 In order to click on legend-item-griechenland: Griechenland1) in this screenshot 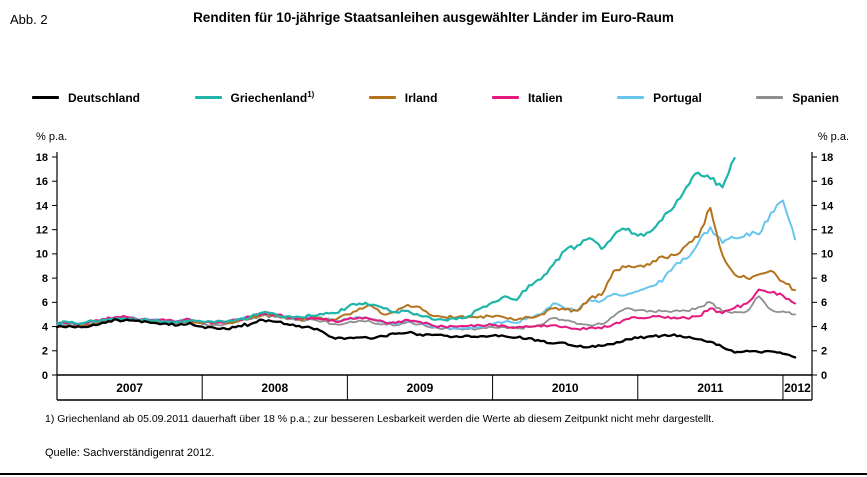, I will do `click(254, 97)`.